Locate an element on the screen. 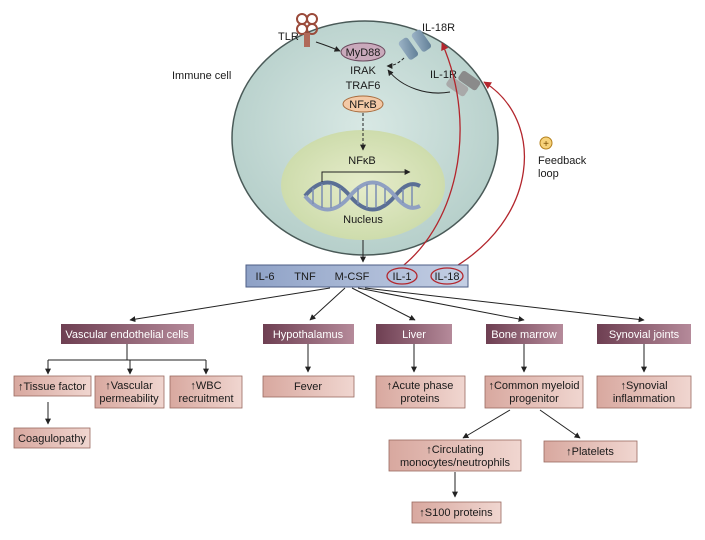 This screenshot has height=540, width=705. cytokine-tnf: TNF is located at coordinates (305, 277).